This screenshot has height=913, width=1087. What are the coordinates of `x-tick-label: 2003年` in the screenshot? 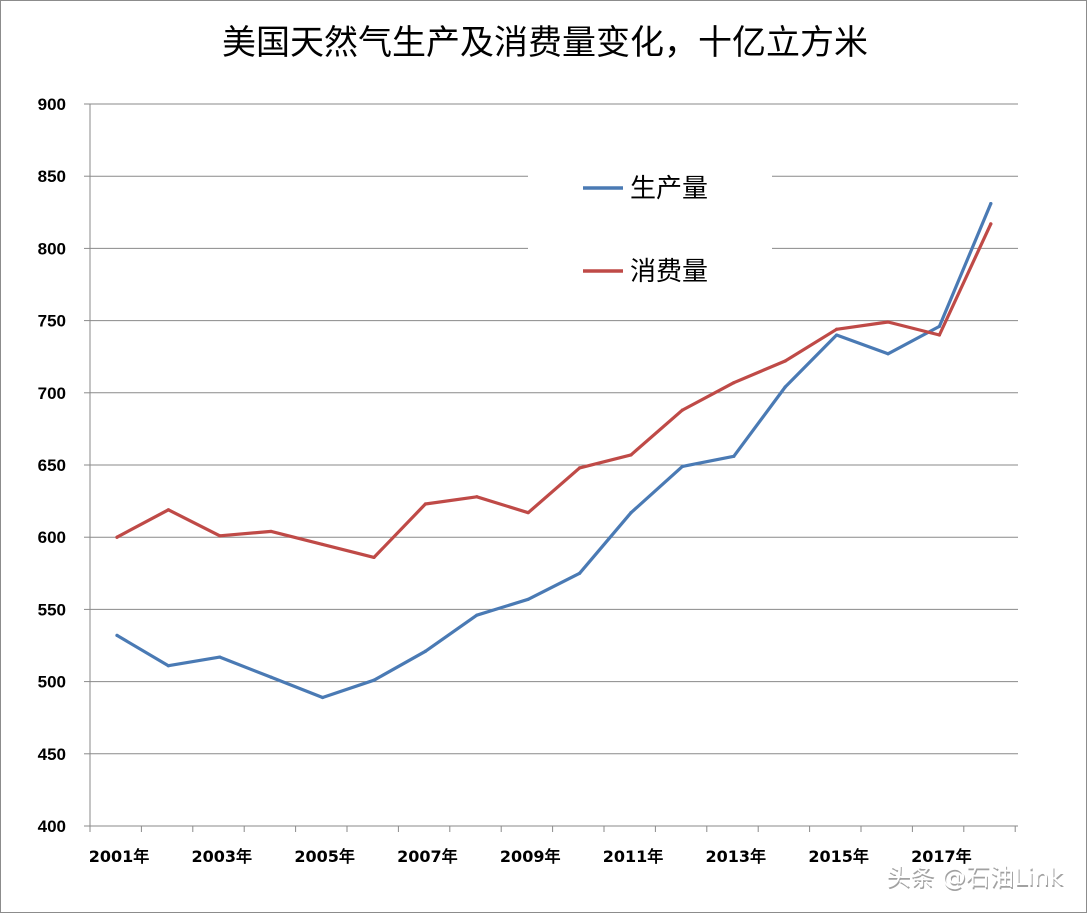 It's located at (222, 856).